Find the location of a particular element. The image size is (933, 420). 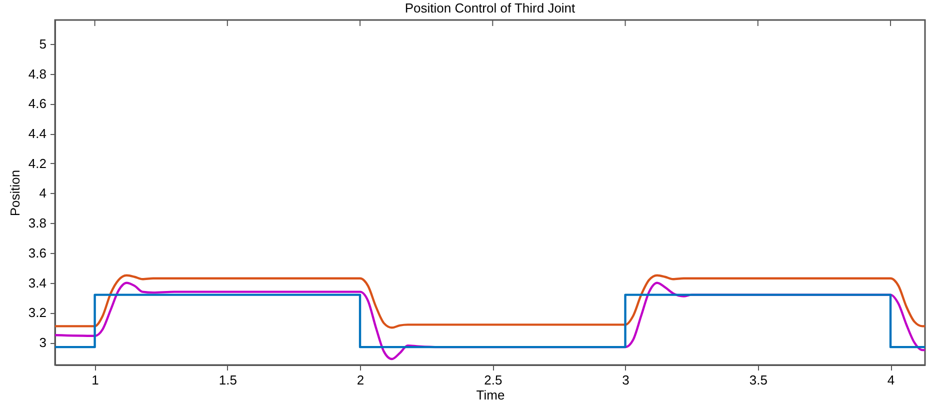

x-tick-label: 2 is located at coordinates (360, 380).